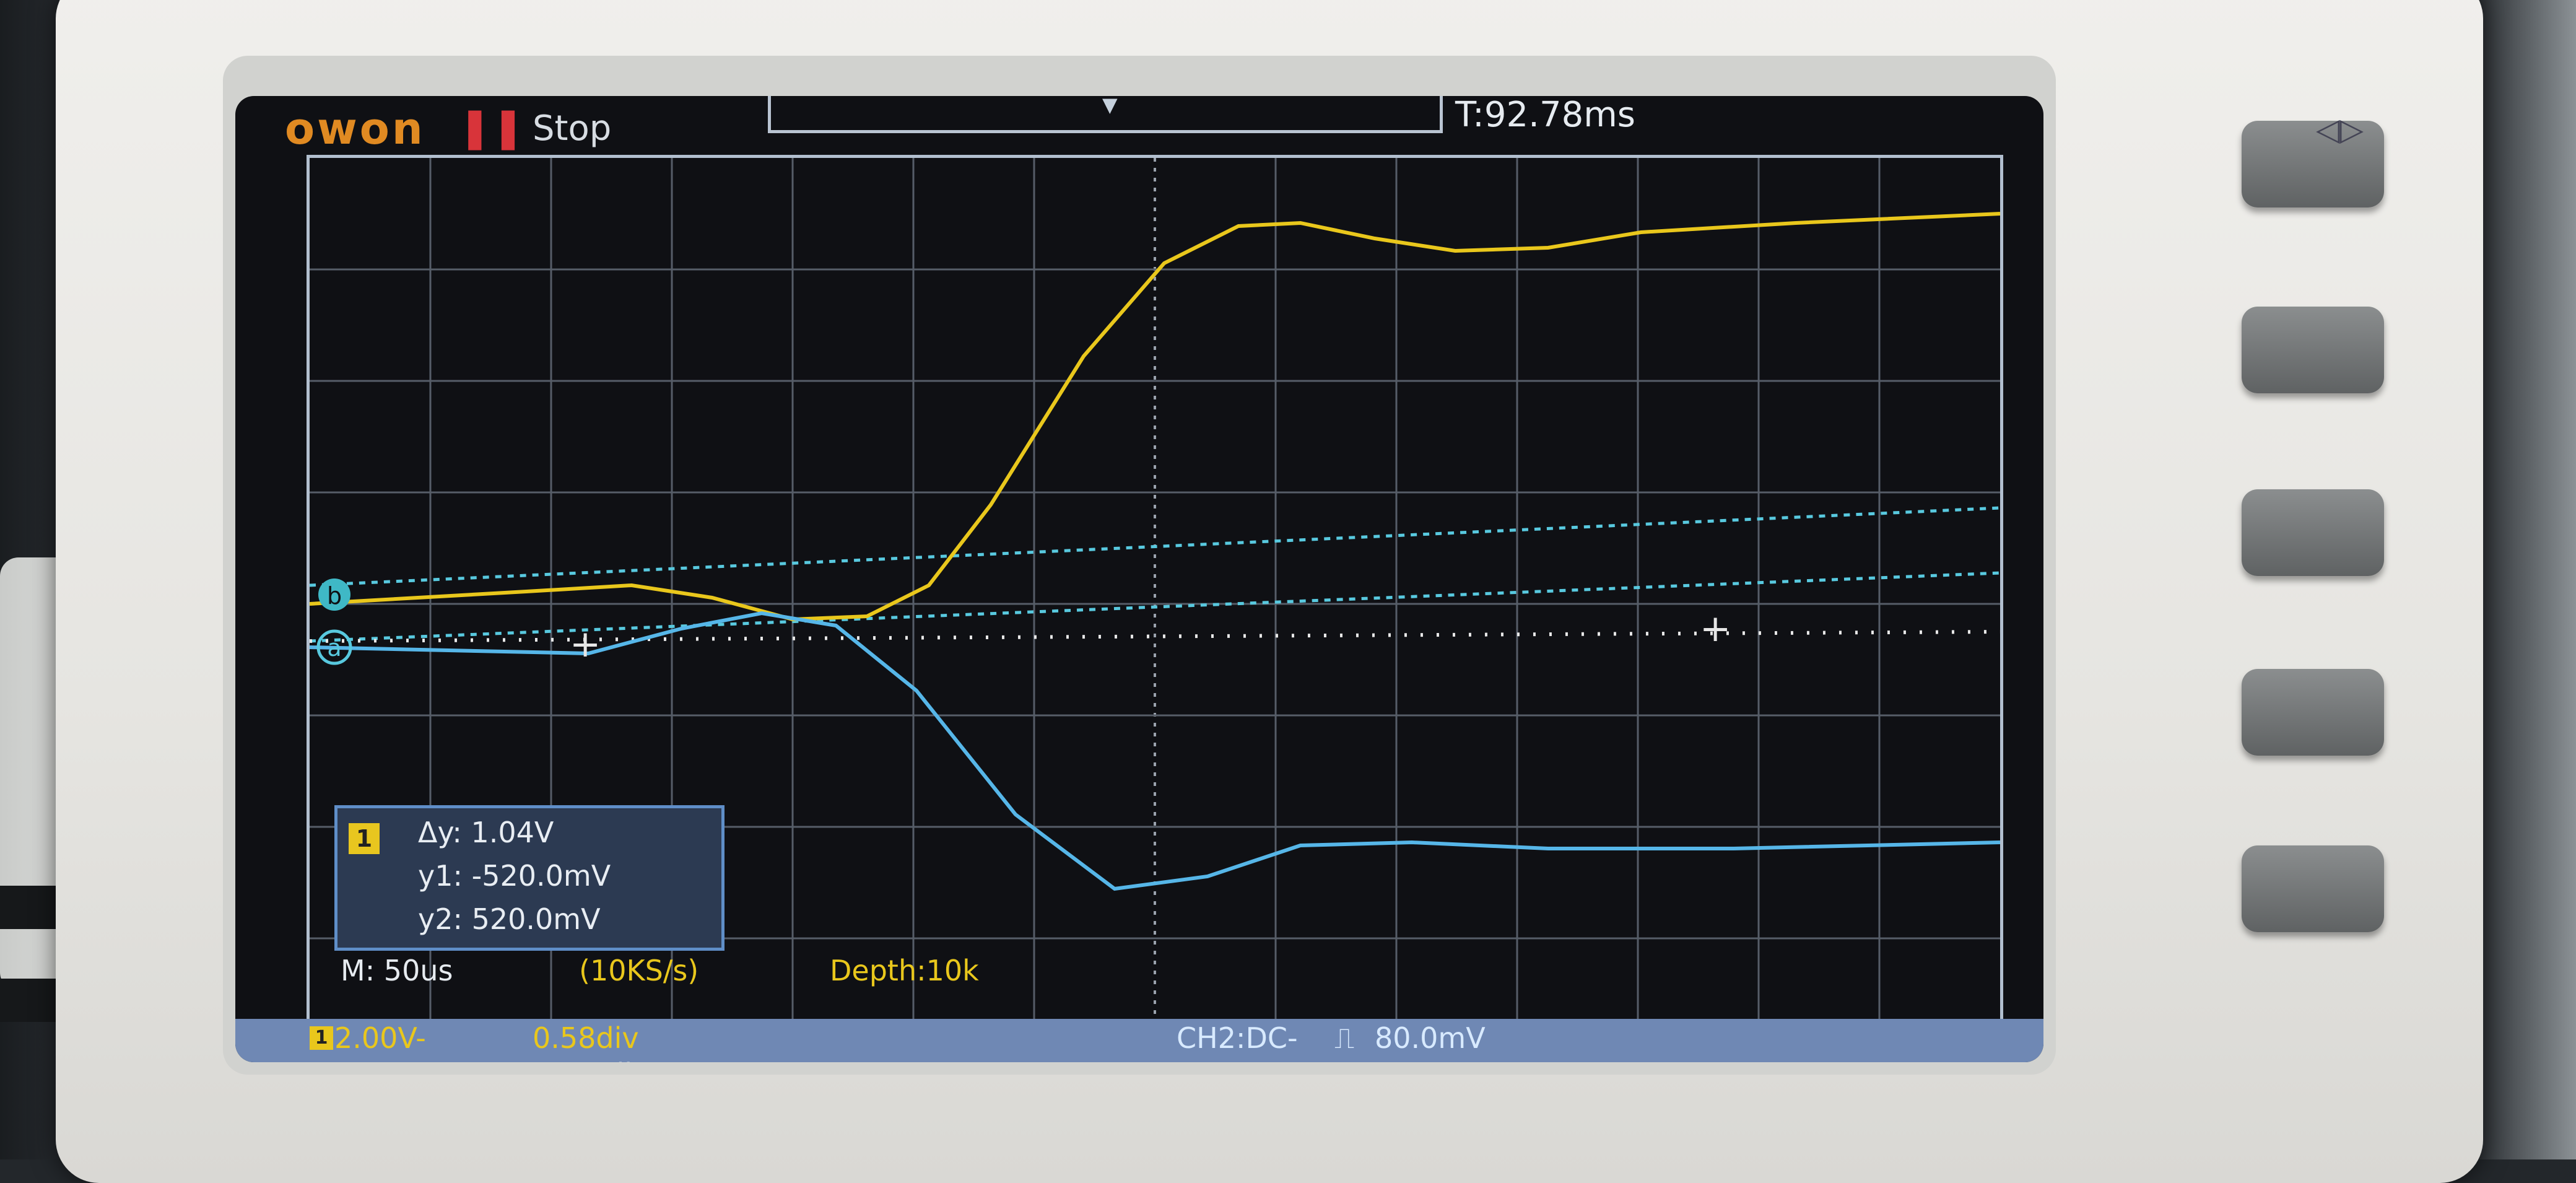 Image resolution: width=2576 pixels, height=1183 pixels. I want to click on menu-toggle-icon: ◁▷, so click(2340, 129).